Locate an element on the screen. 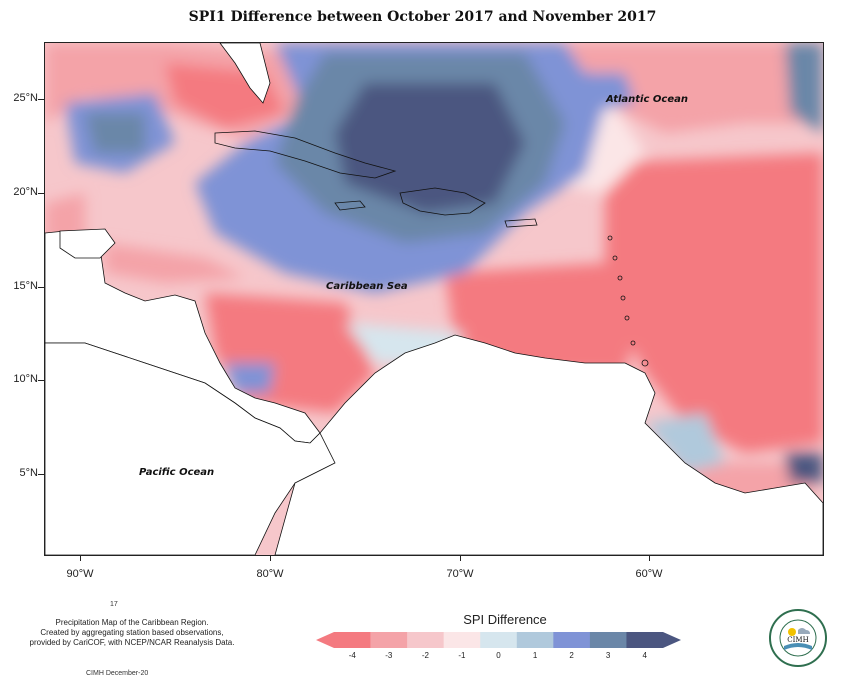 The height and width of the screenshot is (684, 845). legend-tick-label: -2 is located at coordinates (425, 655).